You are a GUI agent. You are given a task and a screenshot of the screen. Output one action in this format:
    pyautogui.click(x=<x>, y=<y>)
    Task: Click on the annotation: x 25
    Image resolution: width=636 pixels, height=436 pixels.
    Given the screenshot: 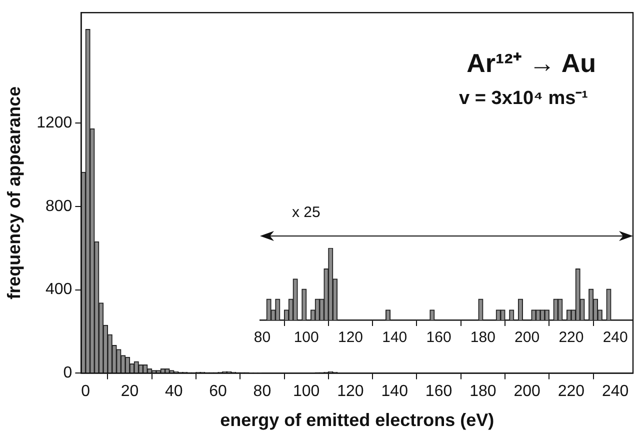 What is the action you would take?
    pyautogui.click(x=306, y=212)
    